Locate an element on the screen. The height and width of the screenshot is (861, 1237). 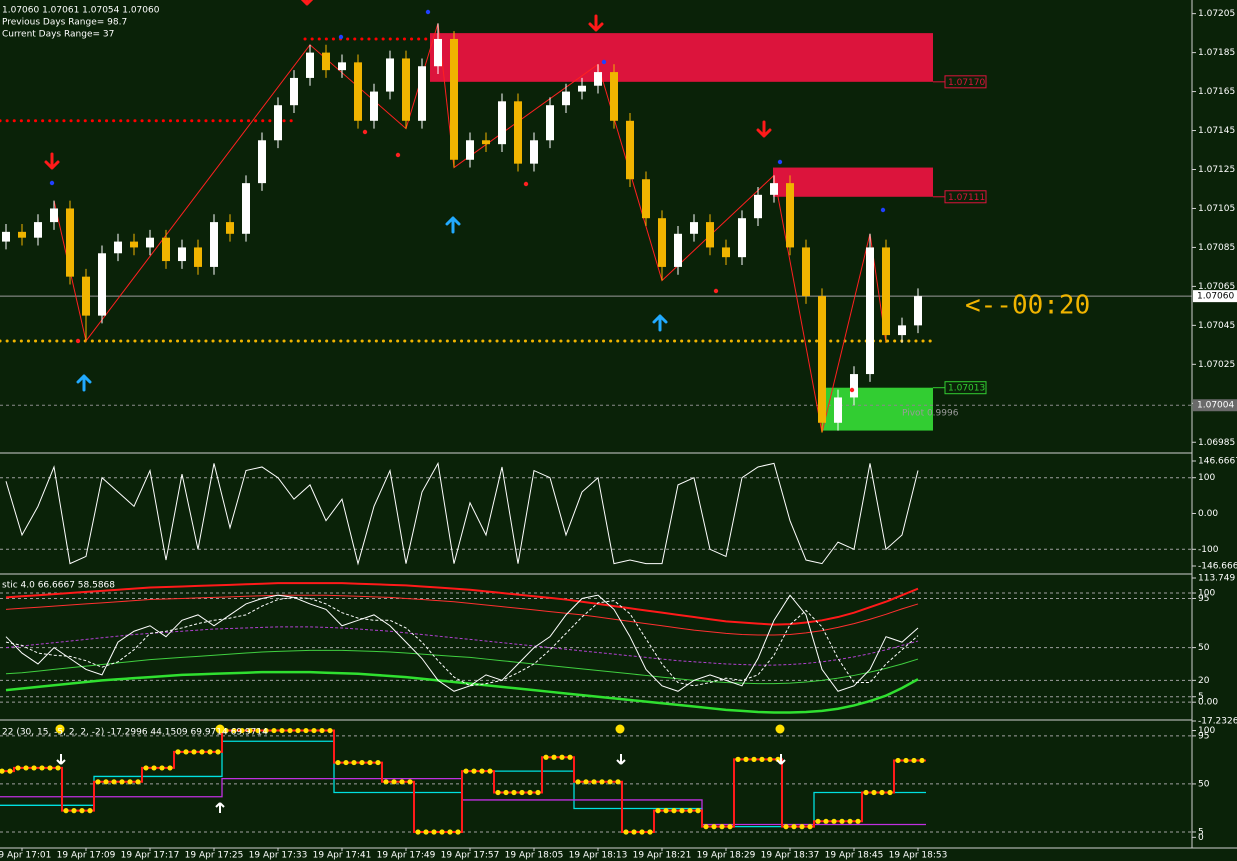
x-tick-label: 19 Apr 17:01 is located at coordinates (25, 856).